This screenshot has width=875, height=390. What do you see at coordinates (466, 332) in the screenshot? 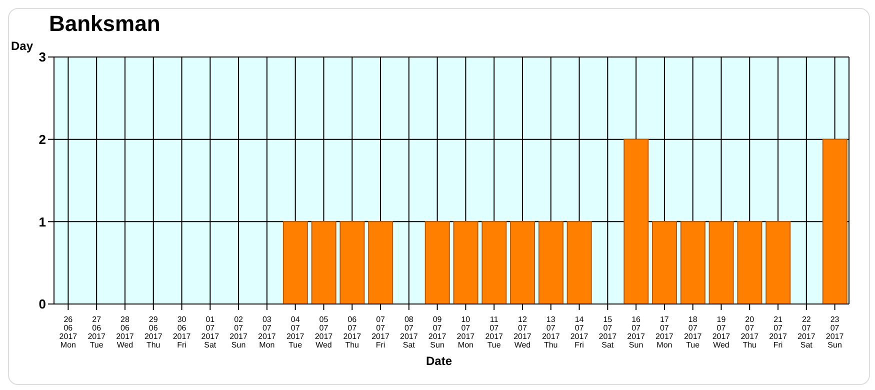
I see `x-tick-label: 10 07 2017 Mon` at bounding box center [466, 332].